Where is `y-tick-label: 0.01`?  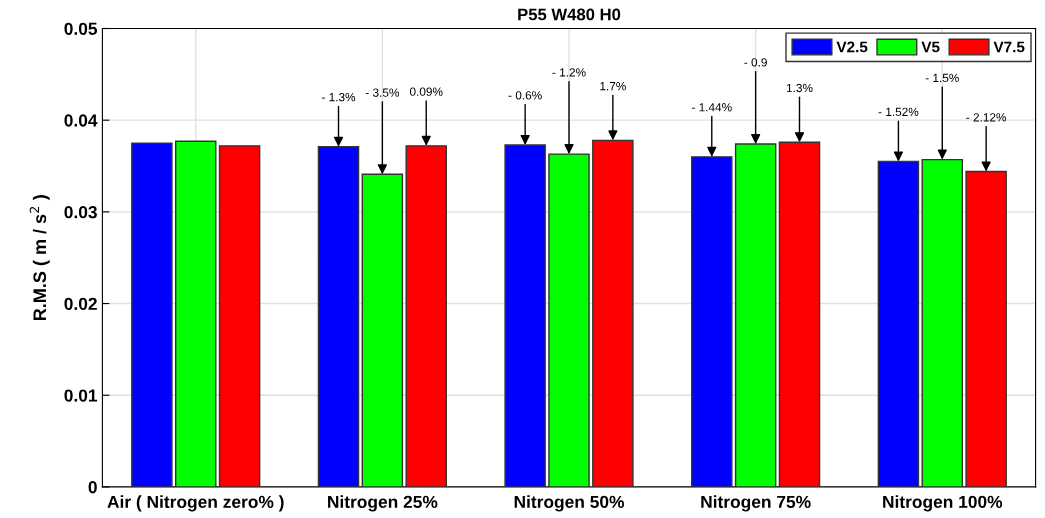
y-tick-label: 0.01 is located at coordinates (81, 395).